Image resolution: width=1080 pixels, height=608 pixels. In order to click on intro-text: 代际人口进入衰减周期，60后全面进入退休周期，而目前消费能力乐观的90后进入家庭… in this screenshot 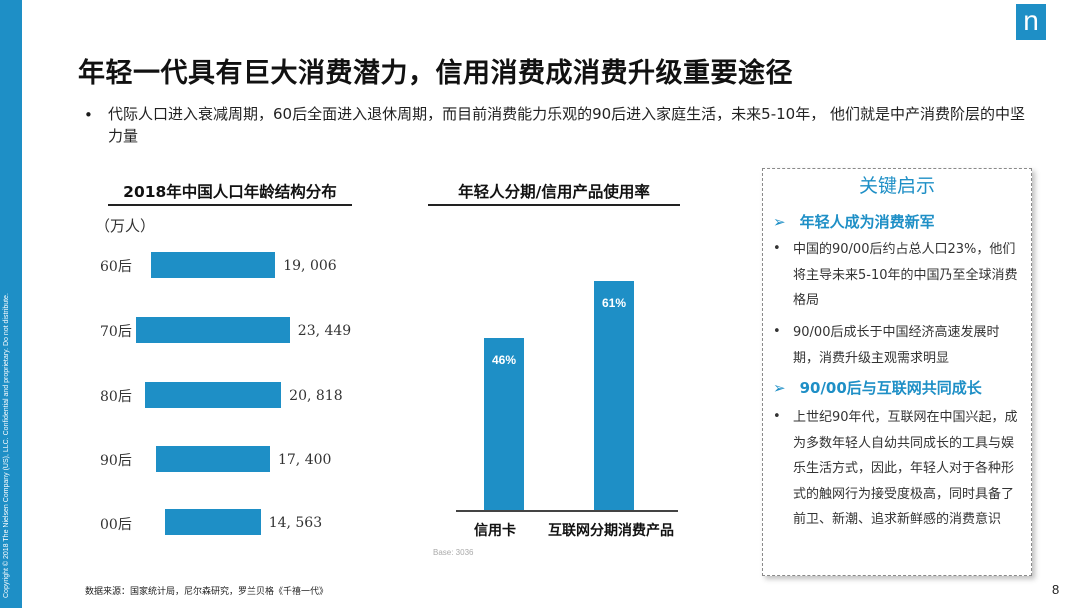, I will do `click(566, 125)`.